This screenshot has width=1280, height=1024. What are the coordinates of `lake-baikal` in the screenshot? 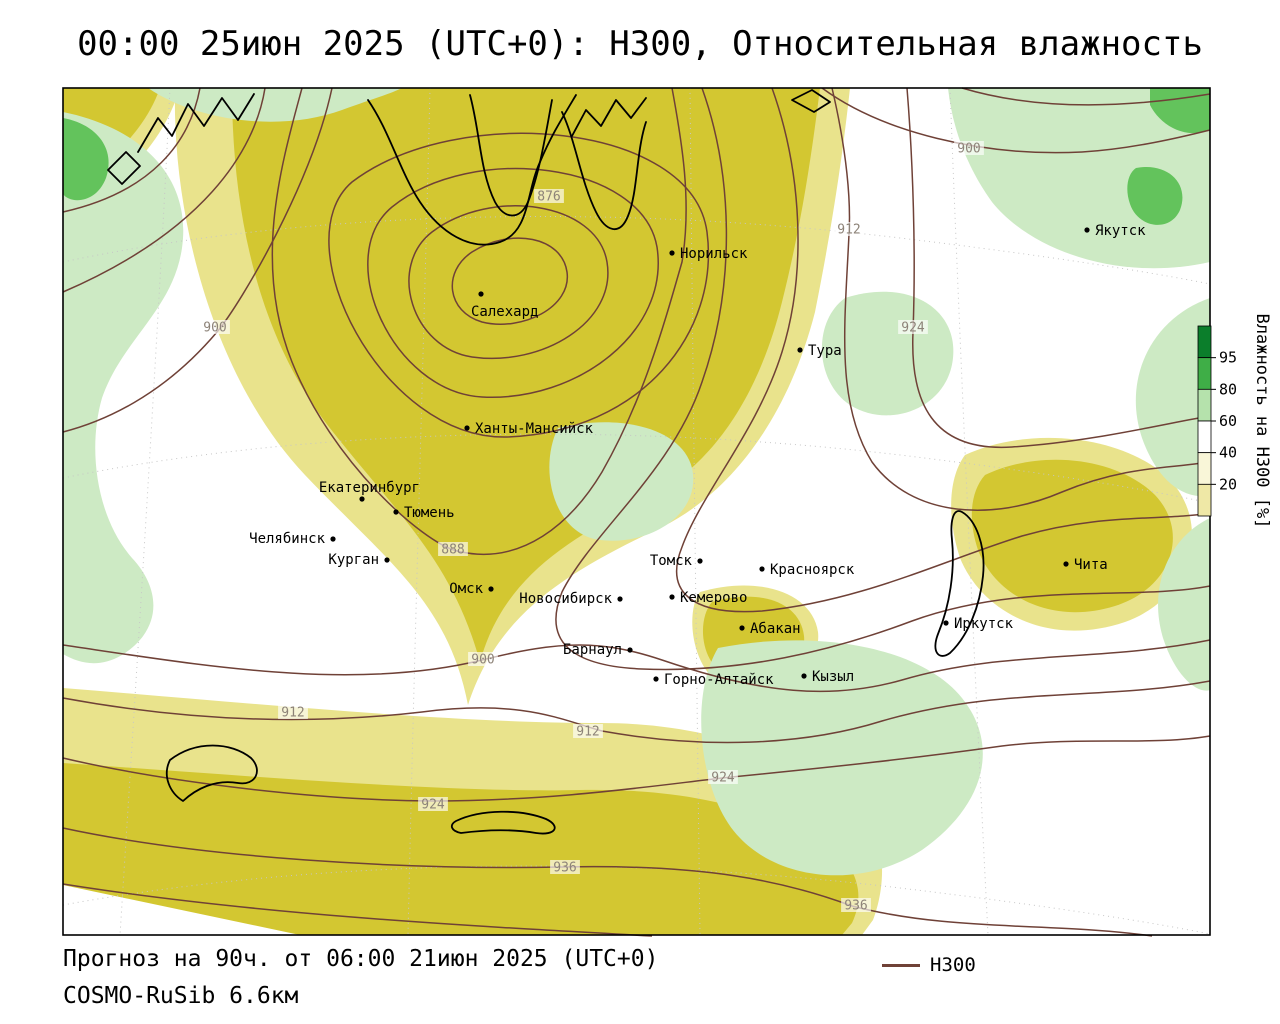 It's located at (959, 583).